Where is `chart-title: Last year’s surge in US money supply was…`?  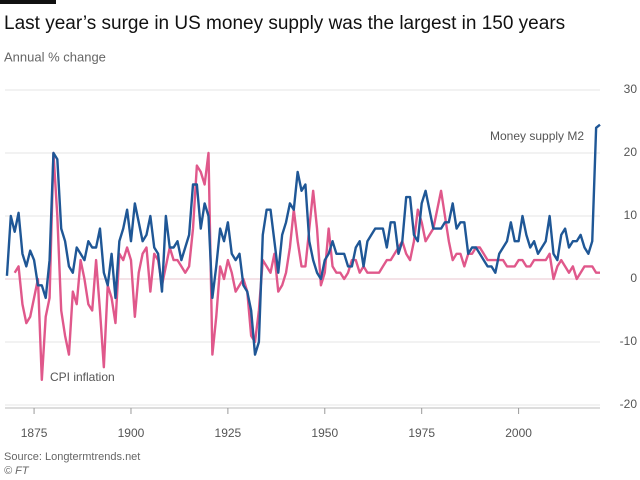 chart-title: Last year’s surge in US money supply was… is located at coordinates (284, 23).